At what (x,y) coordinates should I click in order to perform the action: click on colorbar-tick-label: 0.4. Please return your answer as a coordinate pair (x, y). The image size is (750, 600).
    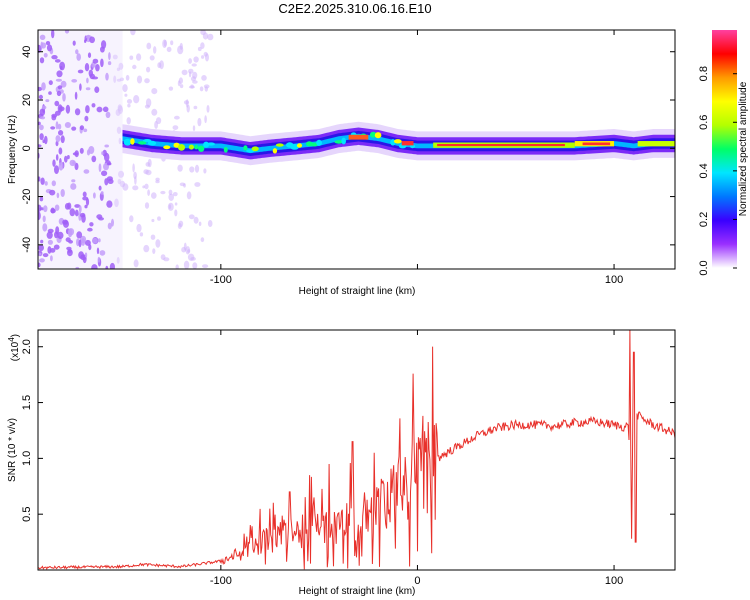
    Looking at the image, I should click on (704, 170).